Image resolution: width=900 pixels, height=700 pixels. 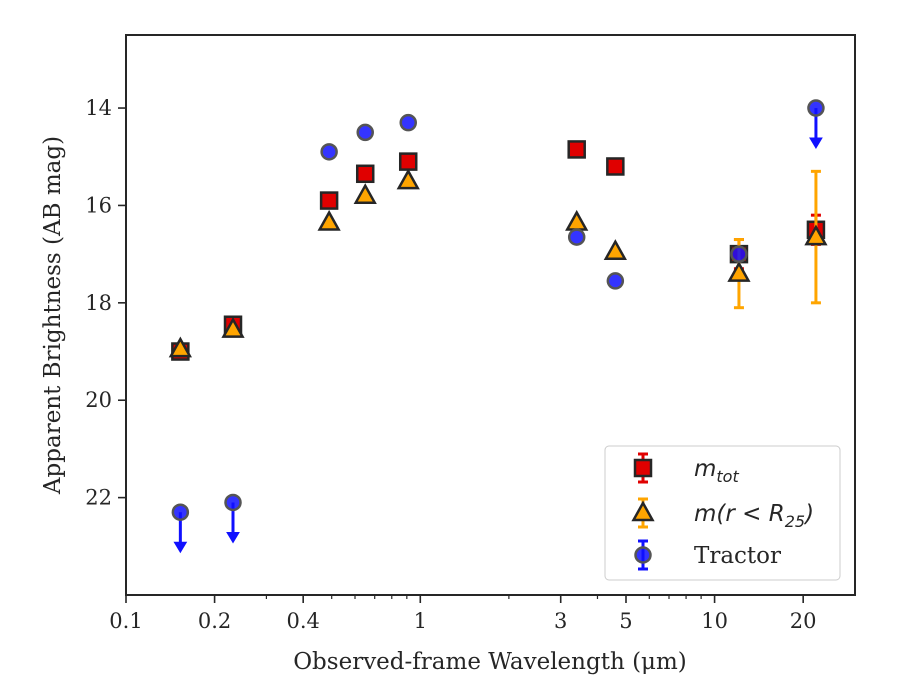 I want to click on legend-box, so click(x=722, y=513).